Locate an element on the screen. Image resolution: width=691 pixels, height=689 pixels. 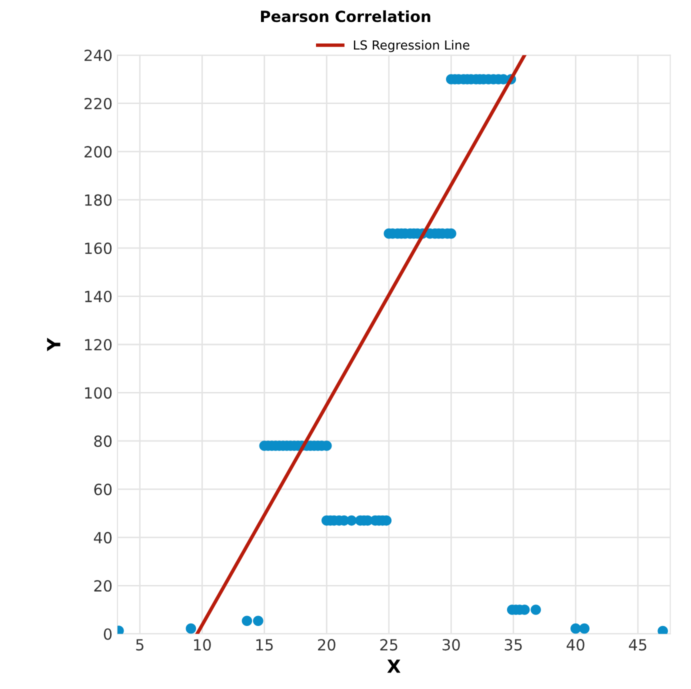
y-axis-title: Y is located at coordinates (53, 345).